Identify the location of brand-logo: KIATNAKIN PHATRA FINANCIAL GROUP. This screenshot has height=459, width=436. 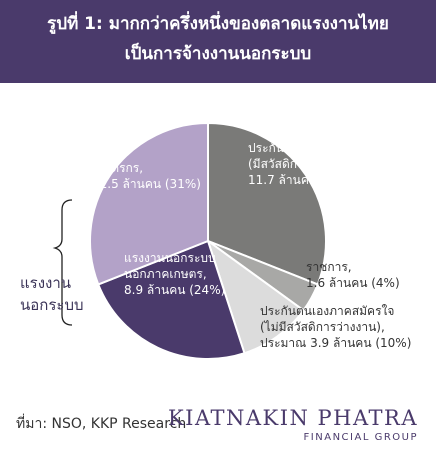
(293, 425).